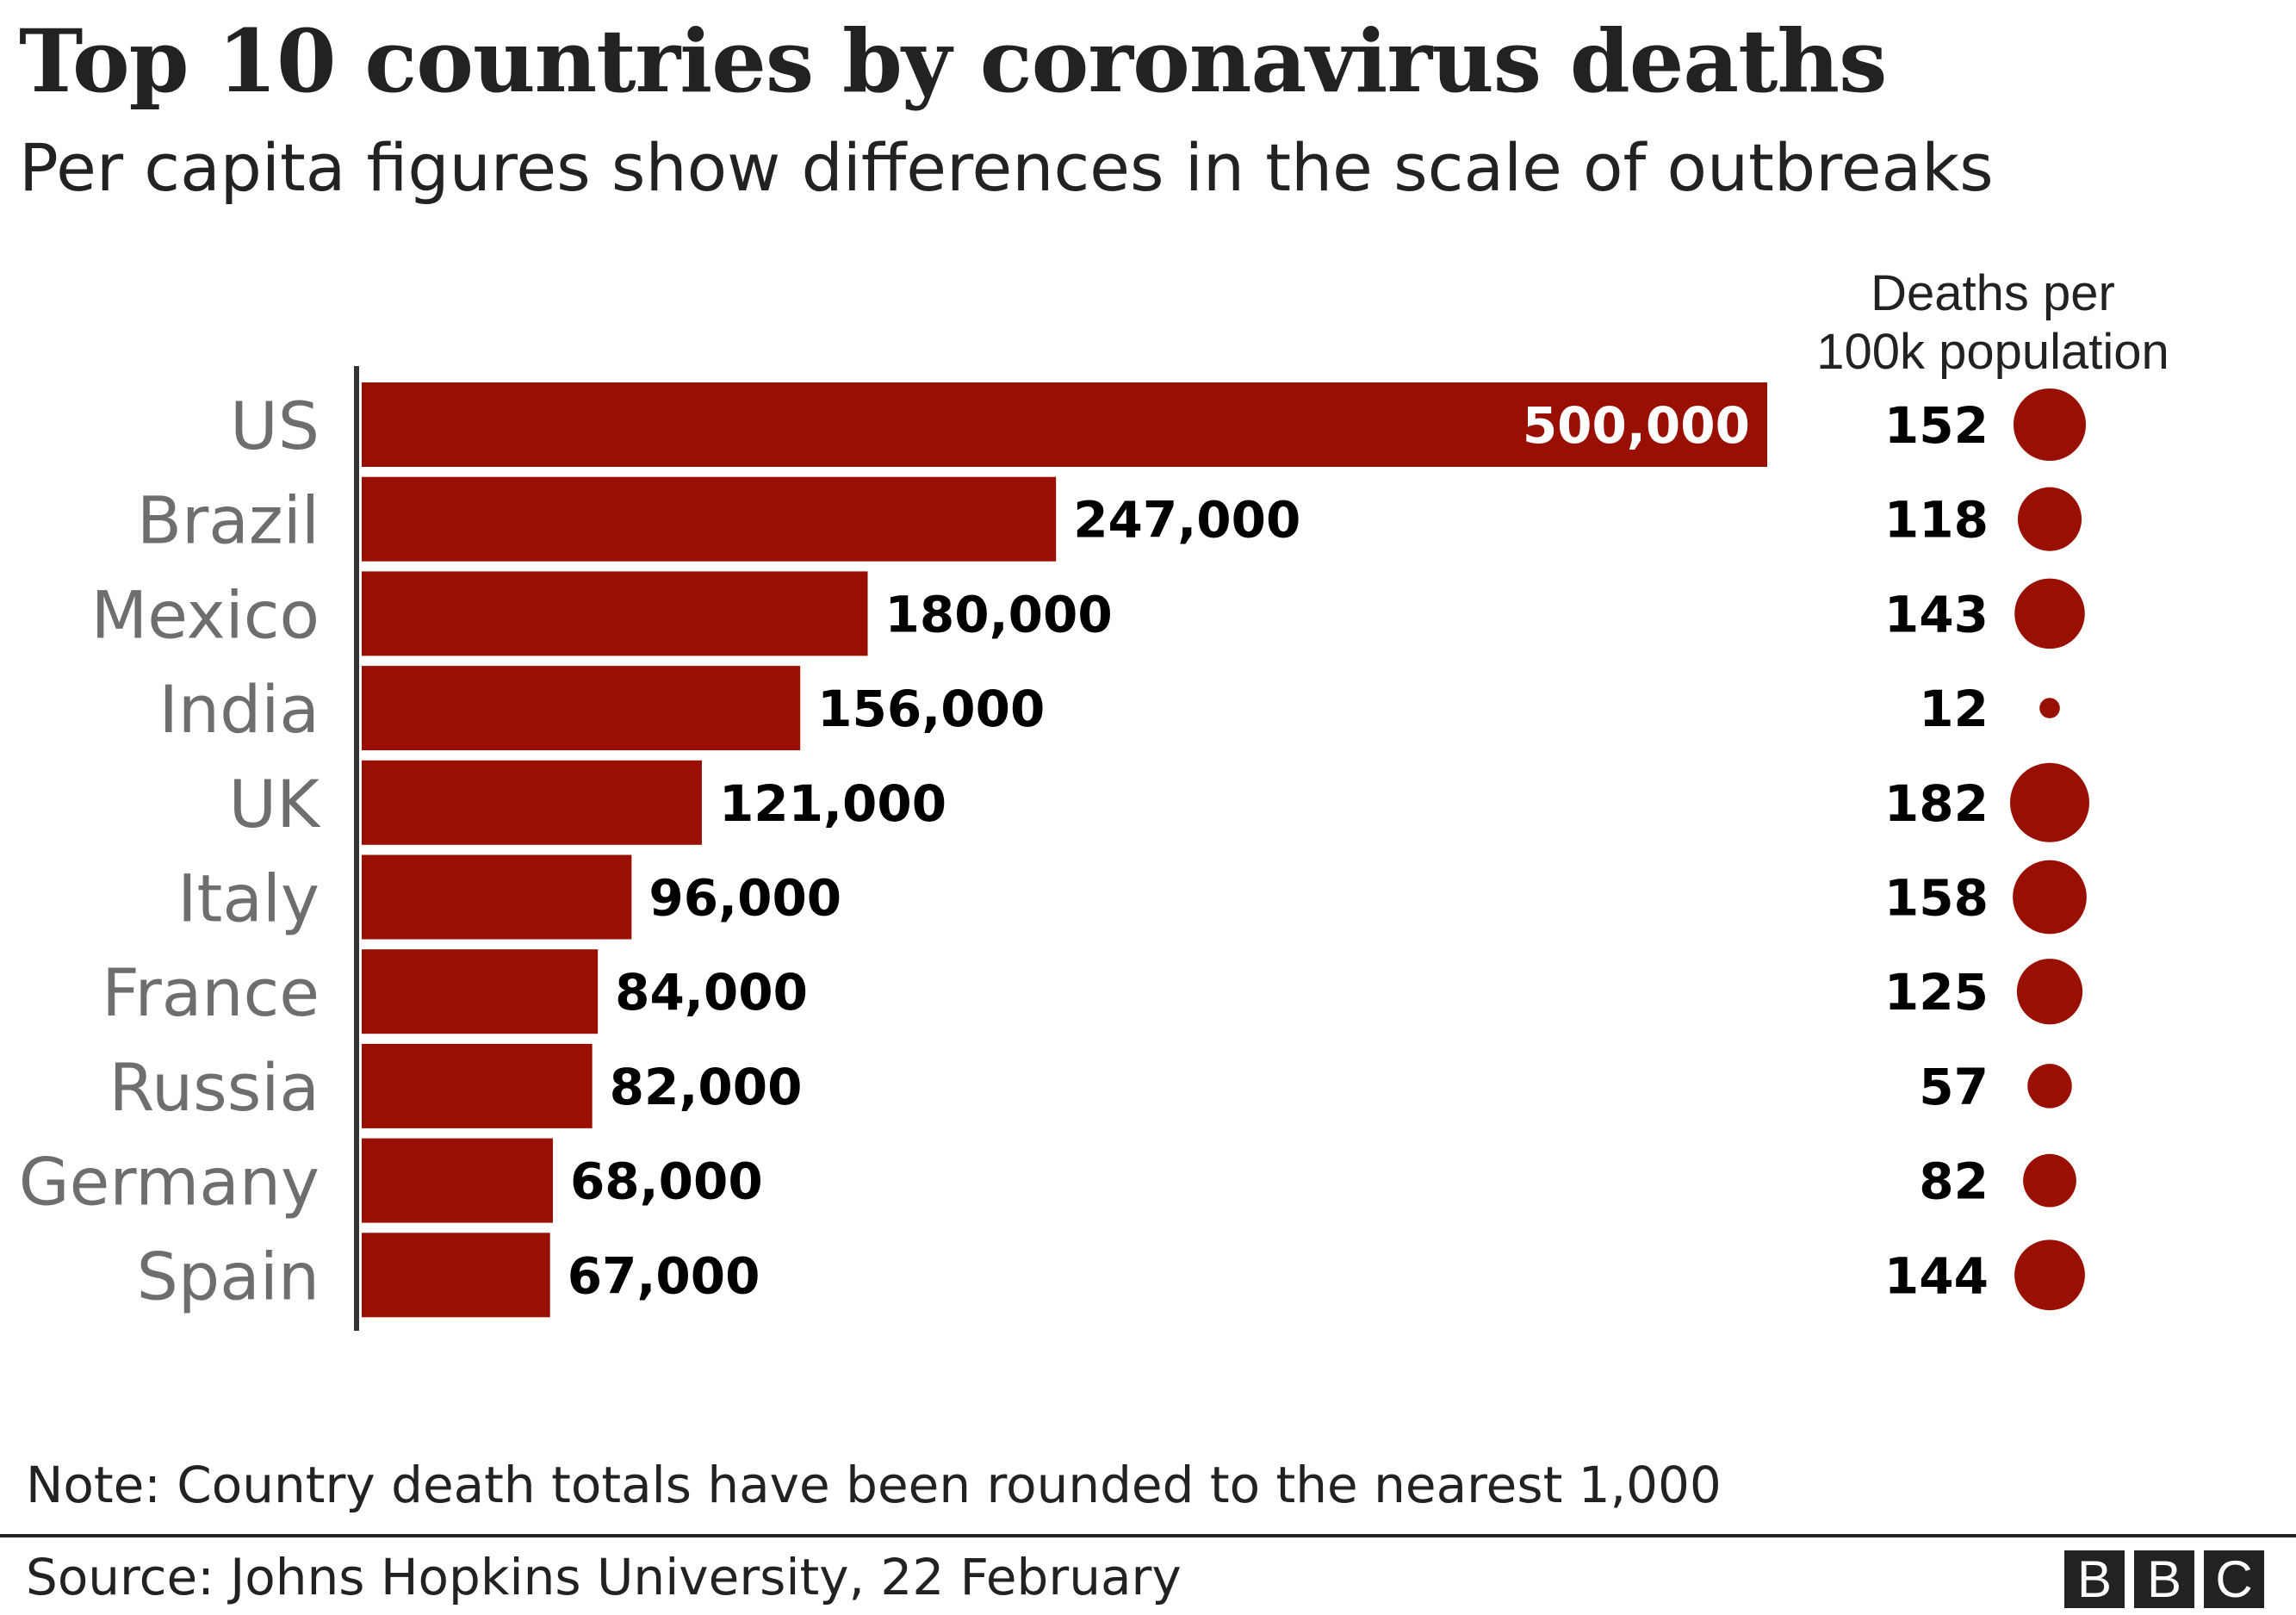  Describe the element at coordinates (228, 1276) in the screenshot. I see `category-label: Spain` at that location.